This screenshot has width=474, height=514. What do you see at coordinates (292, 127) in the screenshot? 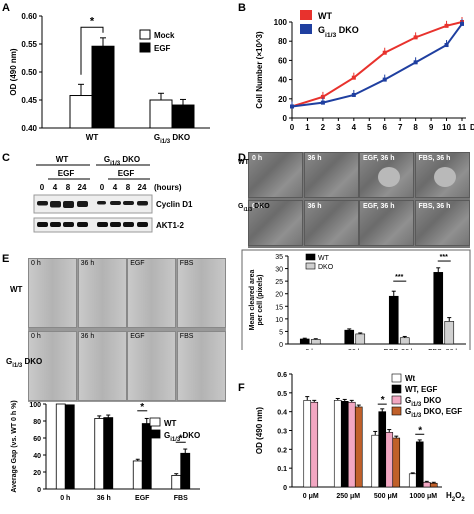
I see `x-tick-label: 0` at bounding box center [292, 127].